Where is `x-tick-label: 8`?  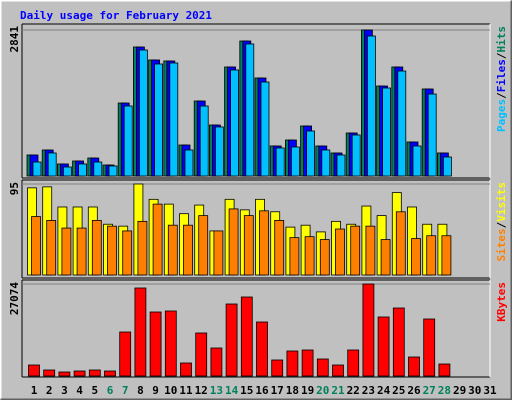
x-tick-label: 8 is located at coordinates (140, 390).